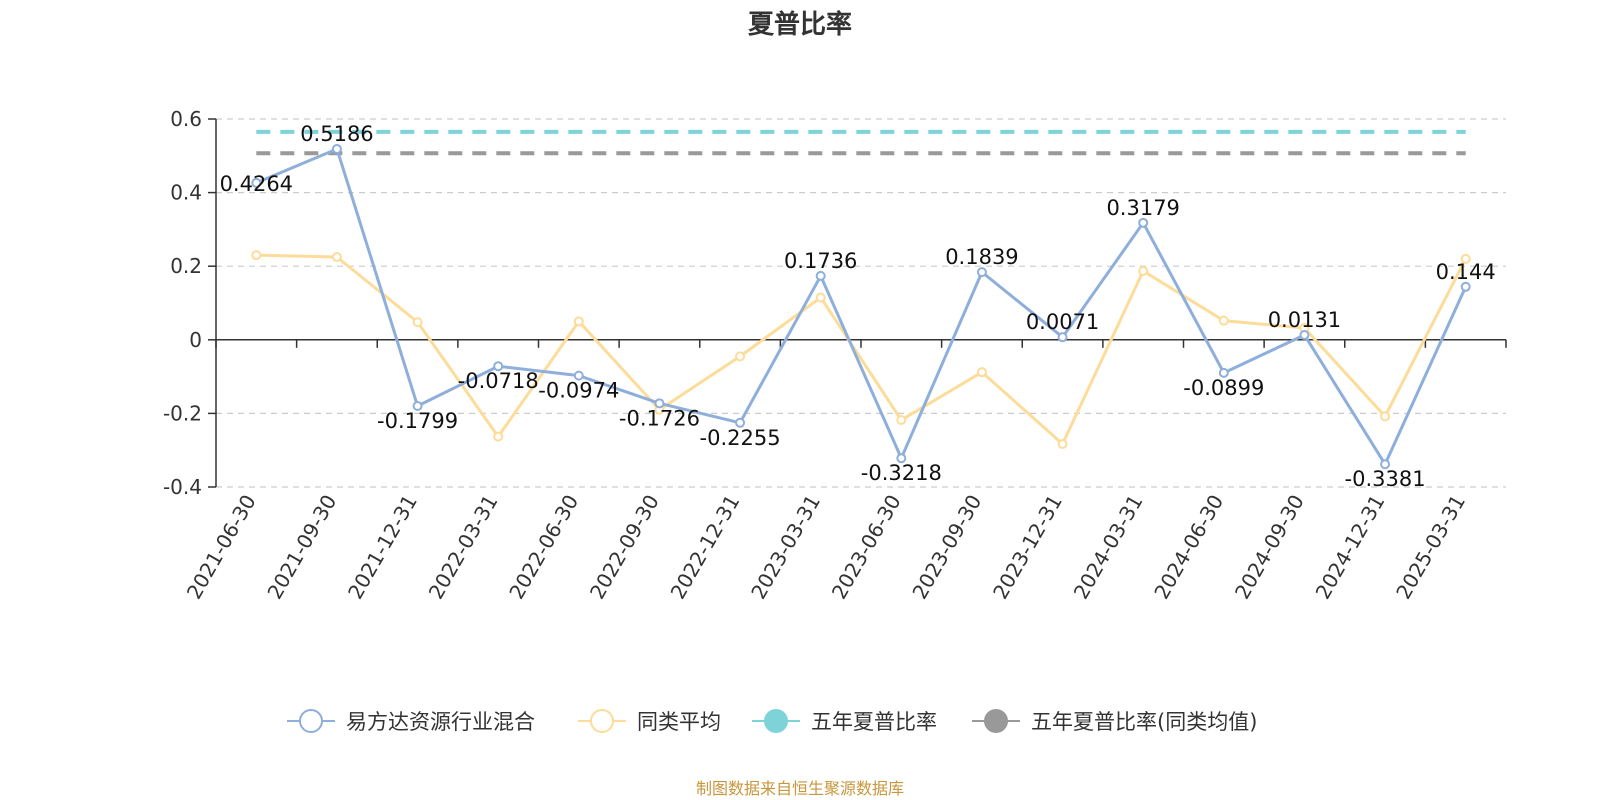  Describe the element at coordinates (624, 547) in the screenshot. I see `x-tick-label: 2022-09-30` at that location.